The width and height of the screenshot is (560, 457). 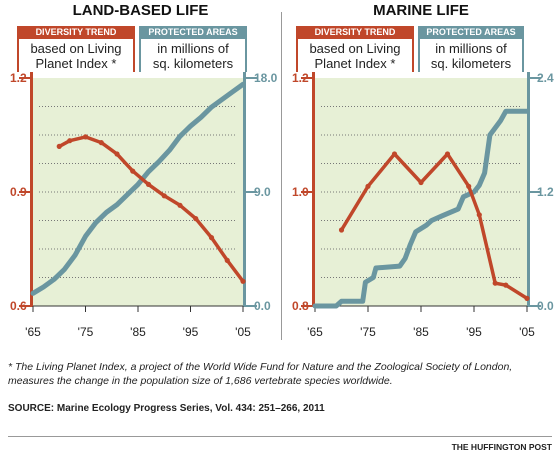 What do you see at coordinates (262, 306) in the screenshot?
I see `land-right-tick-label: 0.0` at bounding box center [262, 306].